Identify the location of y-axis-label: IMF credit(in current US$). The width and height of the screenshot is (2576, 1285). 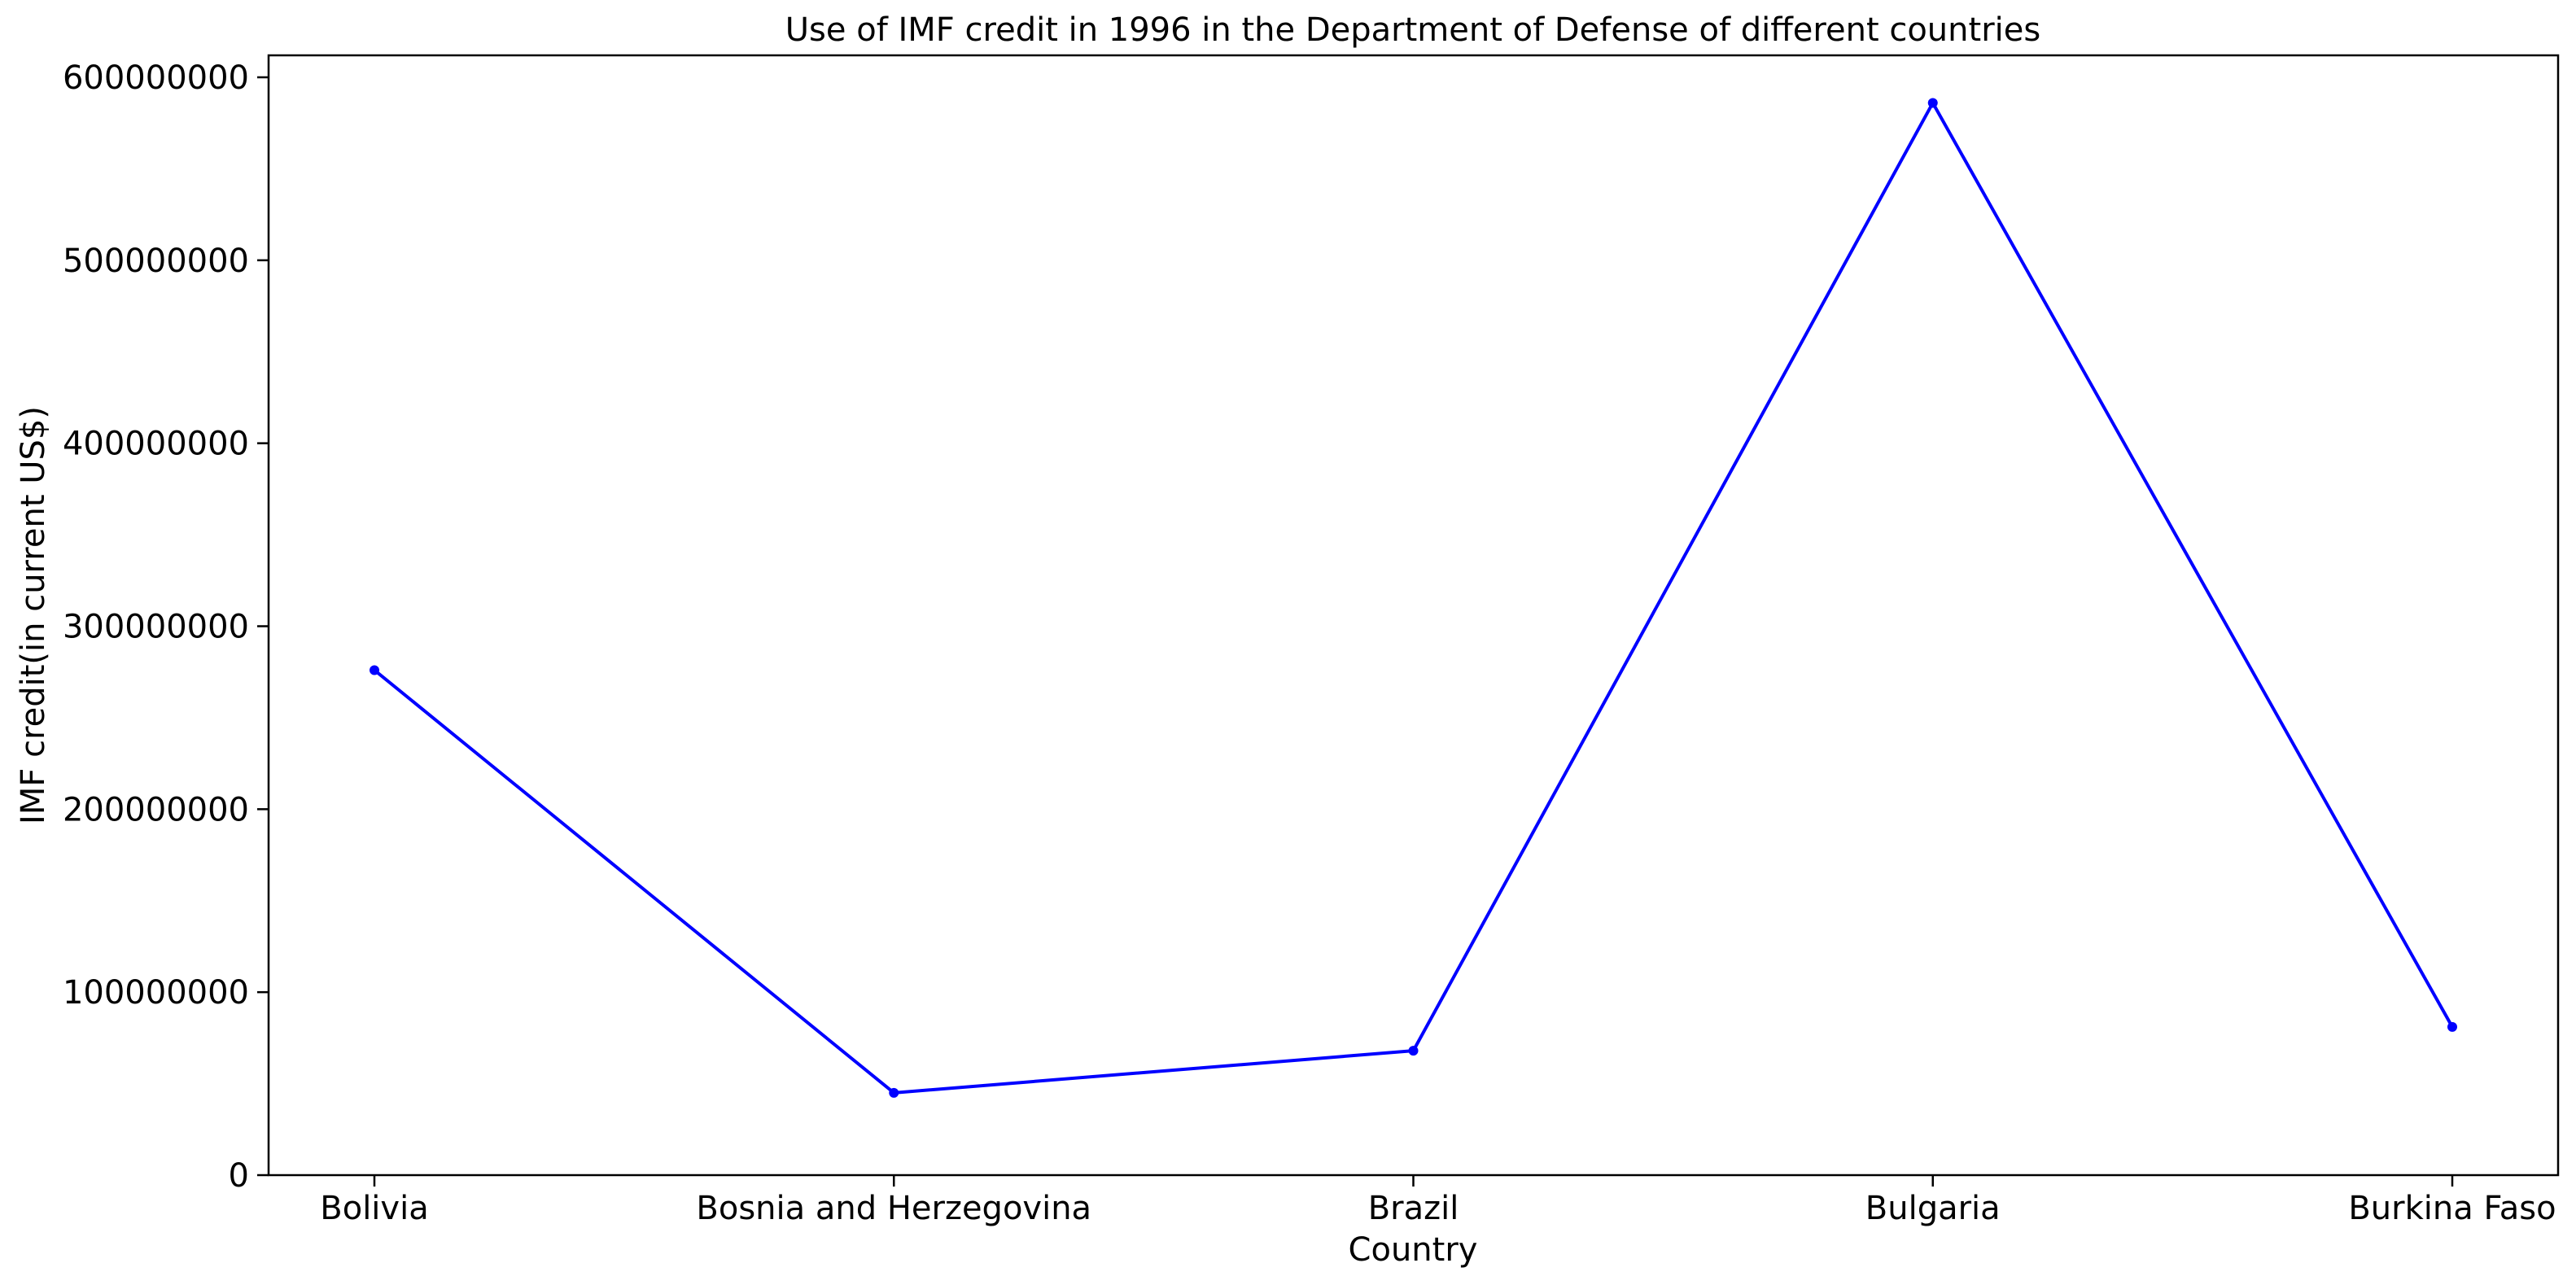
(33, 615).